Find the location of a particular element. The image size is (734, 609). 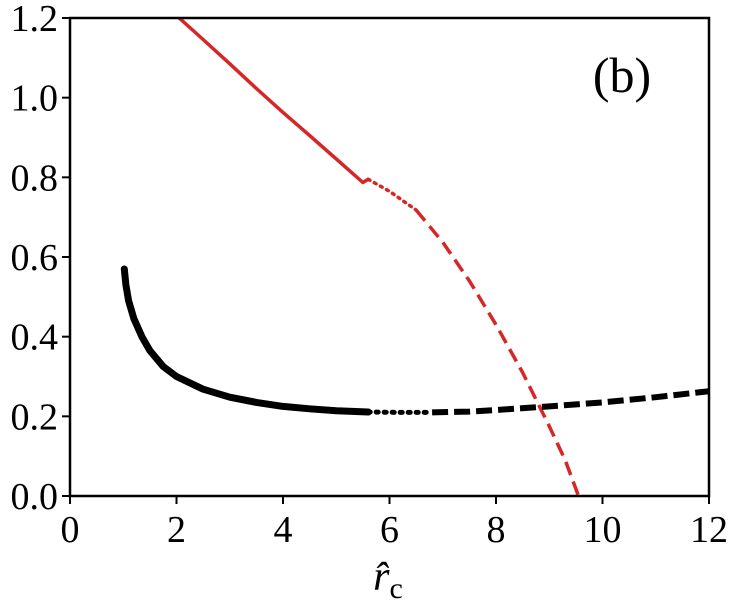

y-tick-label: 0.8 is located at coordinates (35, 178).